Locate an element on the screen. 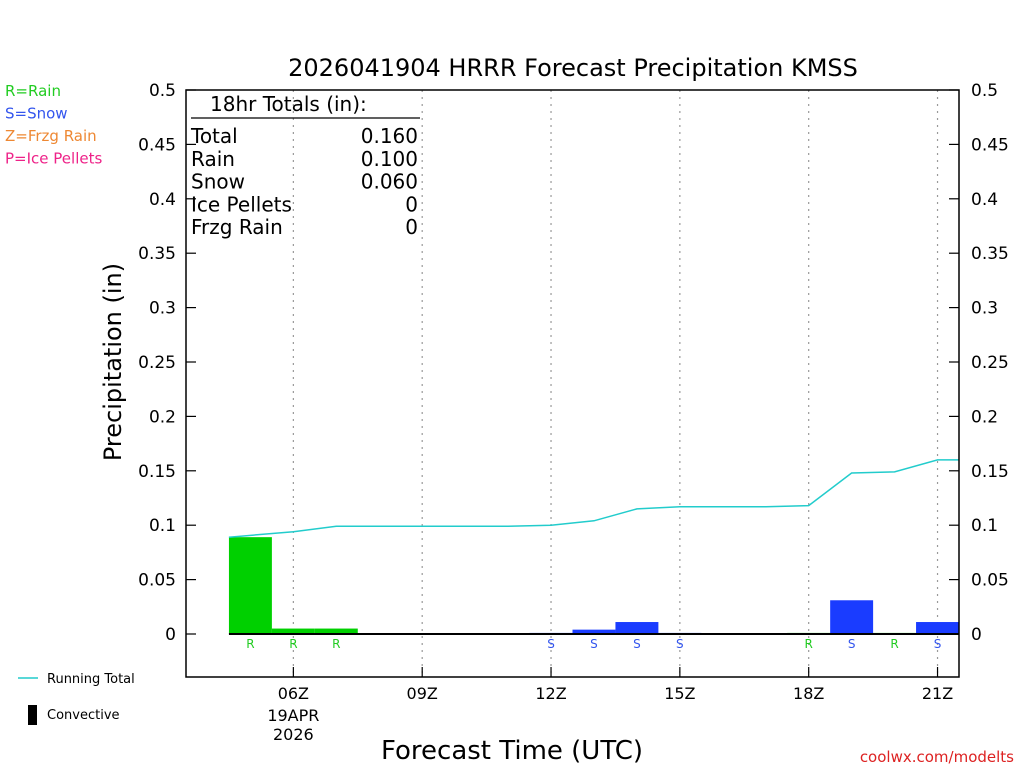  series-legend-label: Convective is located at coordinates (83, 715).